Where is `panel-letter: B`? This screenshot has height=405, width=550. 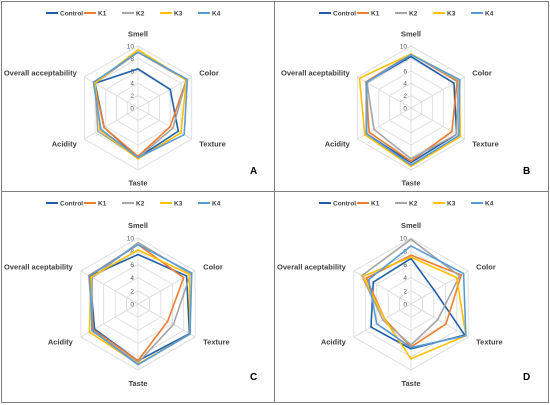
panel-letter: B is located at coordinates (526, 171).